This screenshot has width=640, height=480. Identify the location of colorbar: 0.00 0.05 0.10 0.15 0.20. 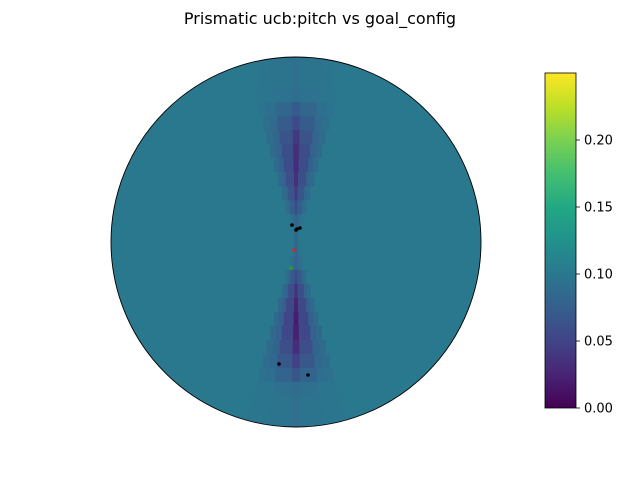
(578, 244).